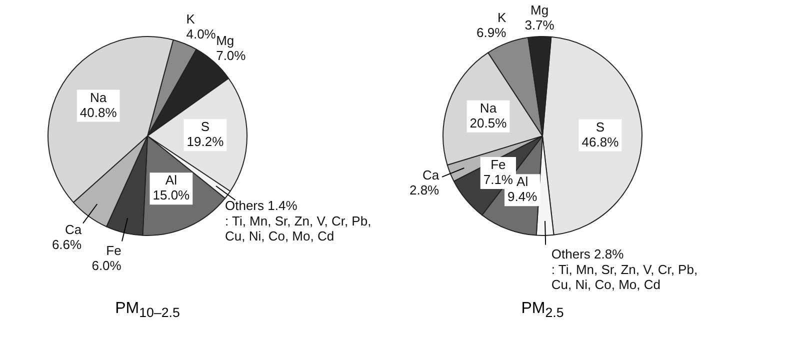  What do you see at coordinates (283, 205) in the screenshot?
I see `data-label: 1.4%` at bounding box center [283, 205].